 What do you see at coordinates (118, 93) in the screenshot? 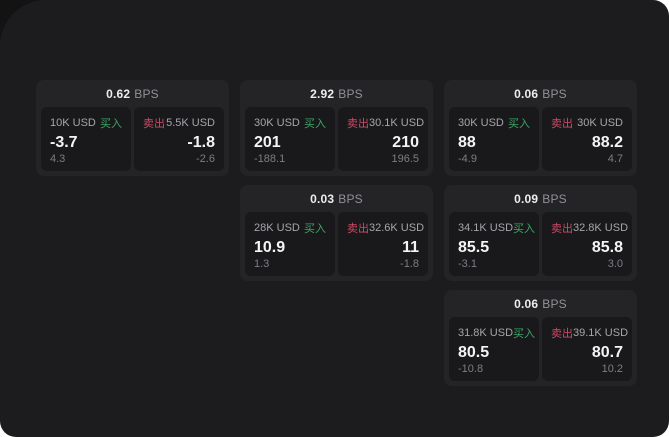
I see `bps-value: 0.62` at bounding box center [118, 93].